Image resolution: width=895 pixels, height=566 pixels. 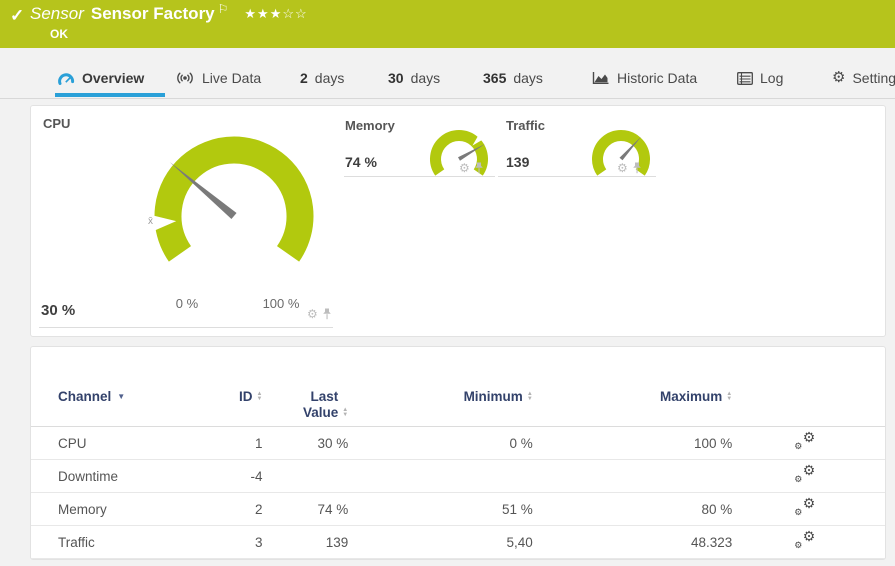 I want to click on traffic-gauge-needle, so click(x=630, y=148).